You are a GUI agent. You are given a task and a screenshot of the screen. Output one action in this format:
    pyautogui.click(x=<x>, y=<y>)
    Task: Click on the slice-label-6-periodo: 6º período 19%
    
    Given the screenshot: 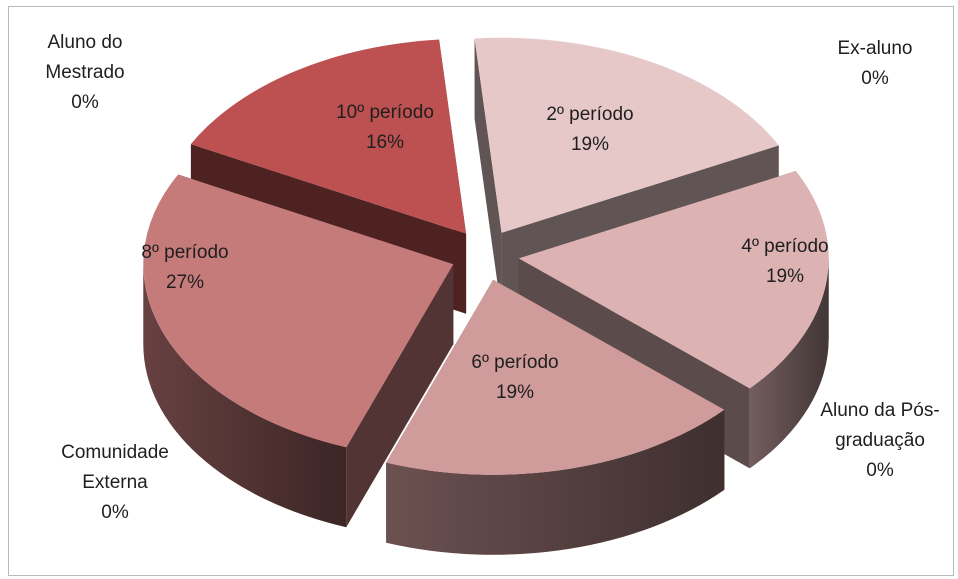 What is the action you would take?
    pyautogui.click(x=515, y=377)
    